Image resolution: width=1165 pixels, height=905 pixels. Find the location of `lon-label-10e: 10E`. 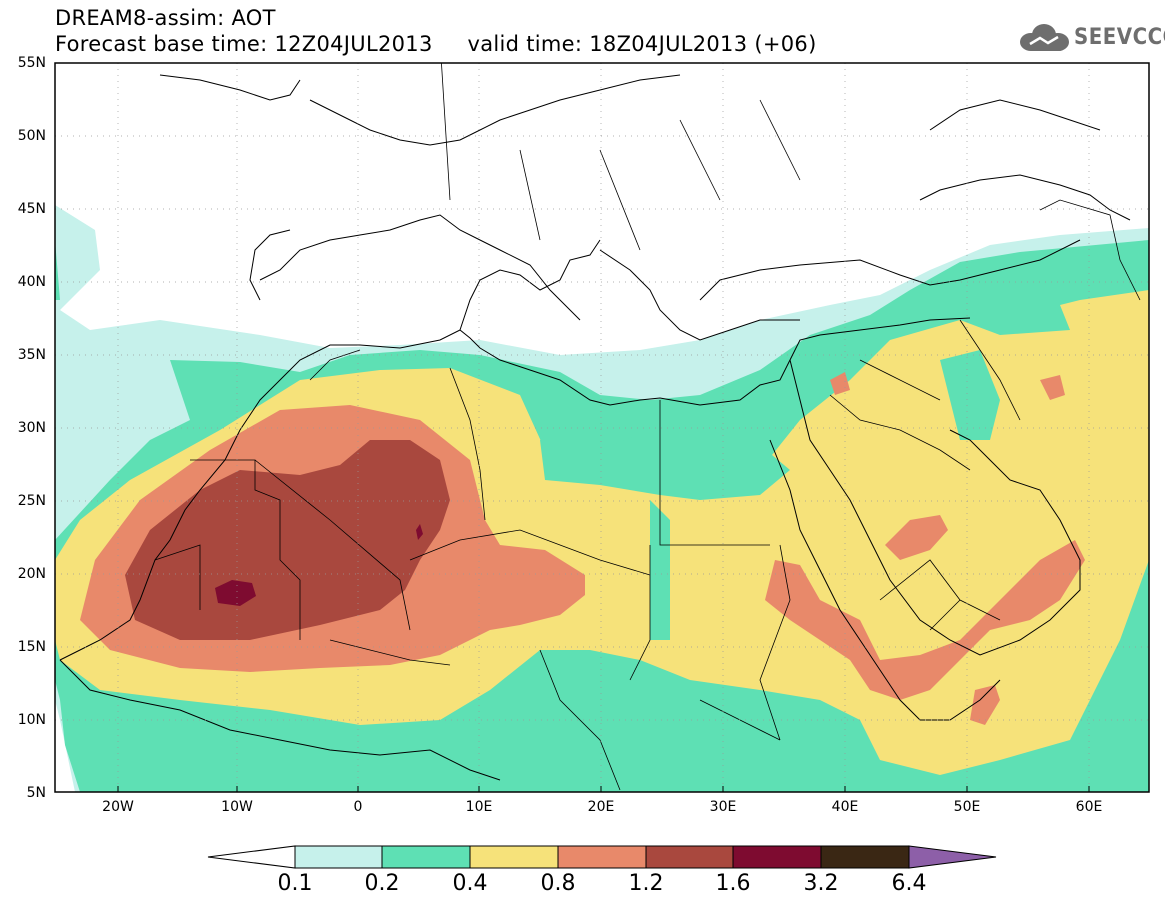

lon-label-10e: 10E is located at coordinates (479, 807).